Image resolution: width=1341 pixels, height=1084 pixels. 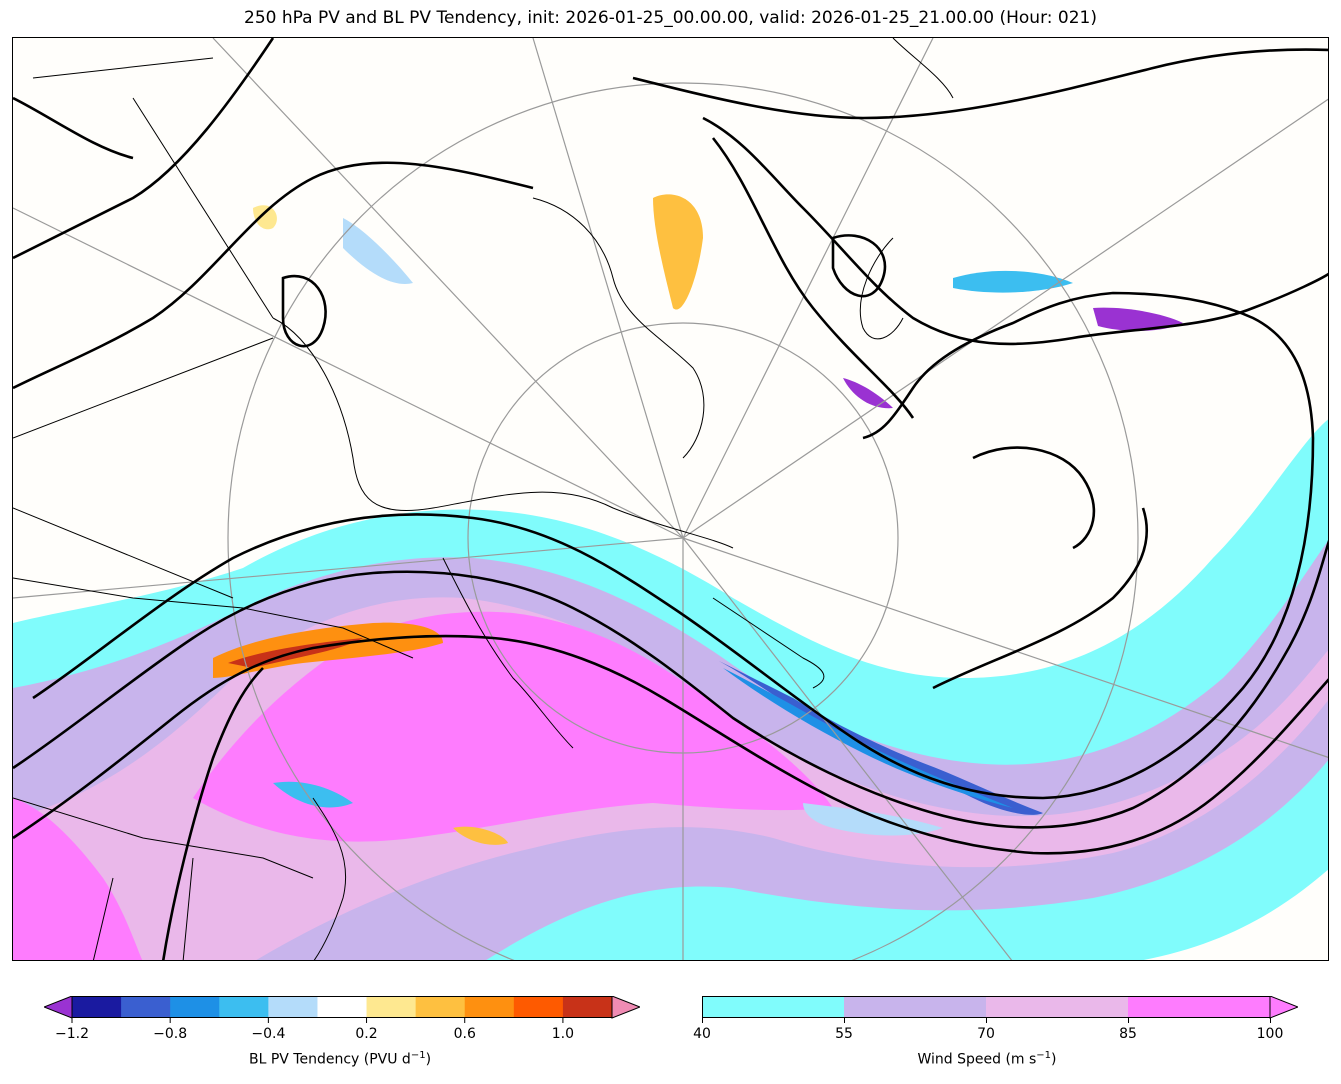 What do you see at coordinates (58, 1007) in the screenshot?
I see `colorbar-under-arrow` at bounding box center [58, 1007].